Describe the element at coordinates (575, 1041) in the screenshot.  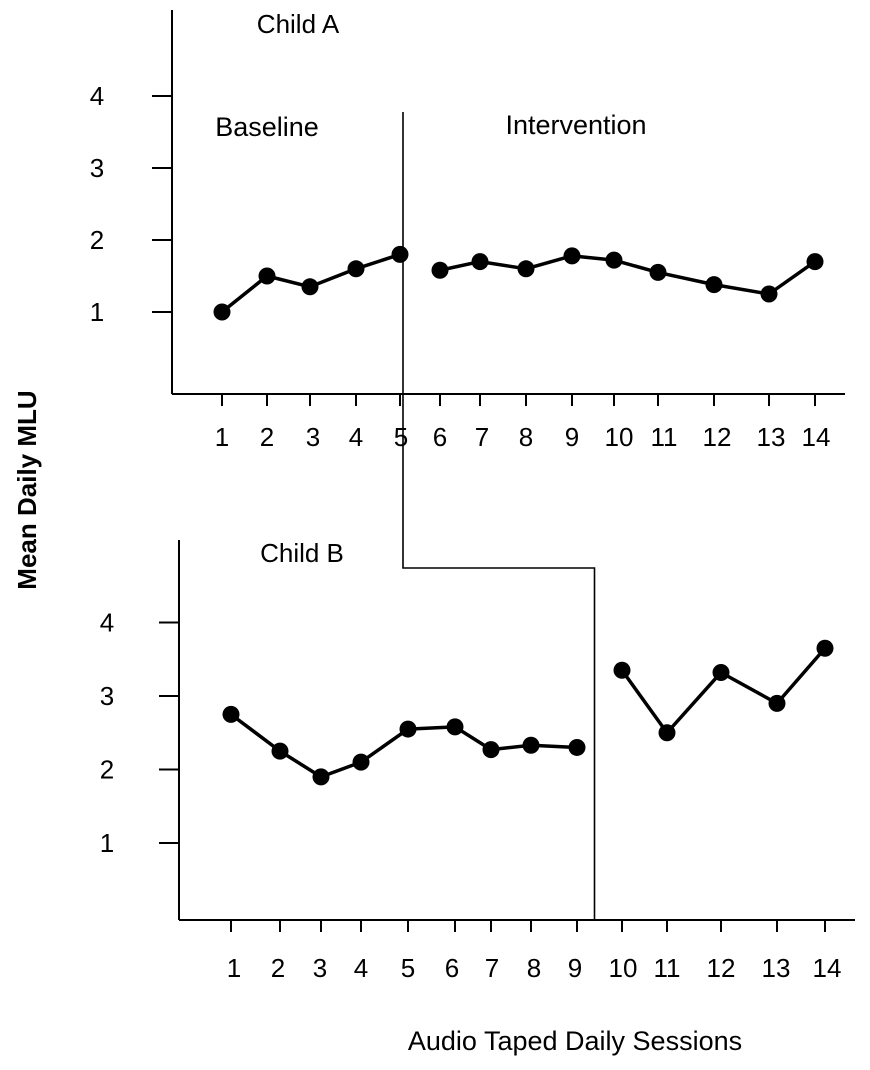
I see `x-axis-title: Audio Taped Daily Sessions` at that location.